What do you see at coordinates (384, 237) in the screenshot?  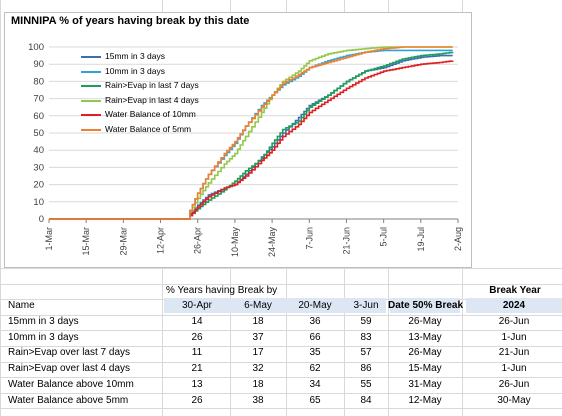 I see `x-tick-label: 5-Jul` at bounding box center [384, 237].